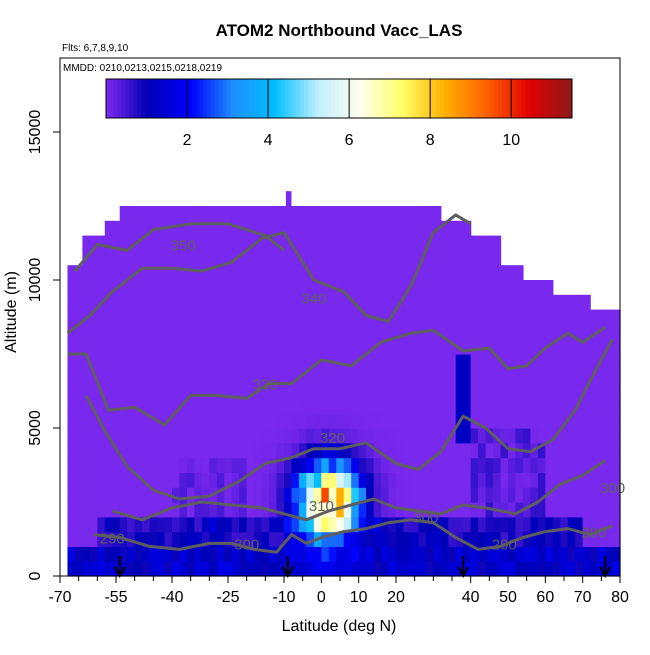 Image resolution: width=650 pixels, height=655 pixels. Describe the element at coordinates (35, 428) in the screenshot. I see `y-tick-label: 5000` at that location.